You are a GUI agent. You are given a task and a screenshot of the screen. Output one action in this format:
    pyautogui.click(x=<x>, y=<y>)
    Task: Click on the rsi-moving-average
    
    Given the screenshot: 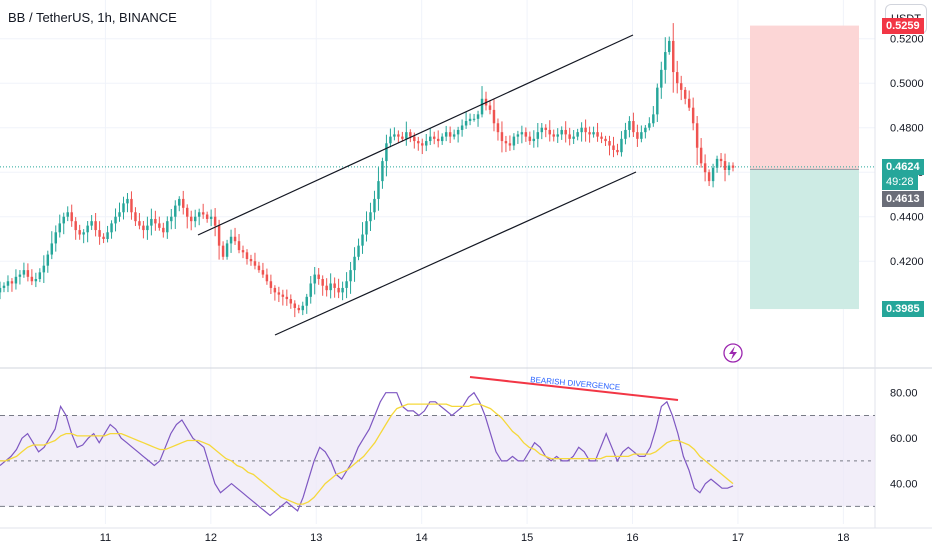 What is the action you would take?
    pyautogui.click(x=367, y=454)
    